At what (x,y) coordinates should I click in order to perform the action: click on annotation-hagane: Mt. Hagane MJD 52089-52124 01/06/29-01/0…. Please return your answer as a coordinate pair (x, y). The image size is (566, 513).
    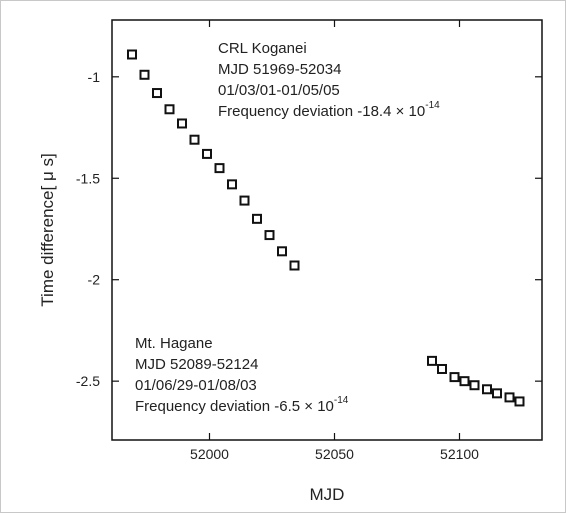
    Looking at the image, I should click on (242, 375).